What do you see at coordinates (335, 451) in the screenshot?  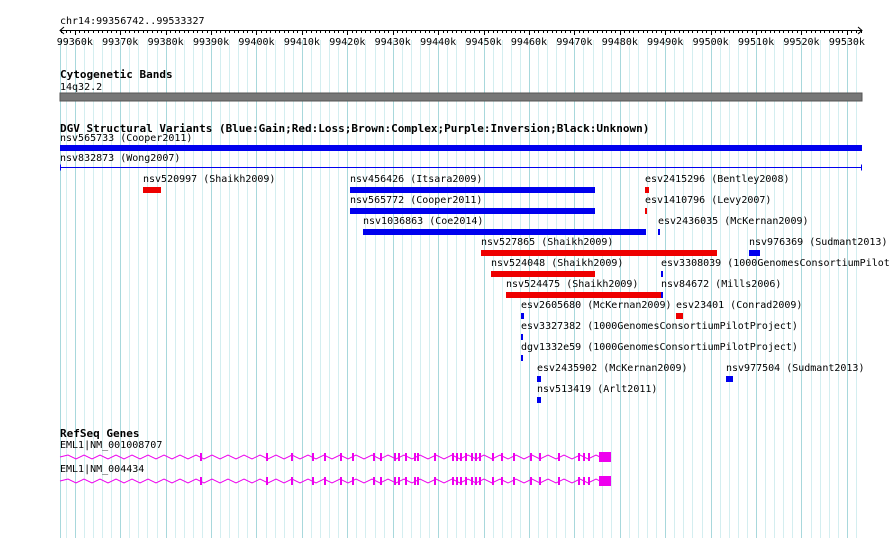 I see `refseq-transcript: EML1|NM_001008707` at bounding box center [335, 451].